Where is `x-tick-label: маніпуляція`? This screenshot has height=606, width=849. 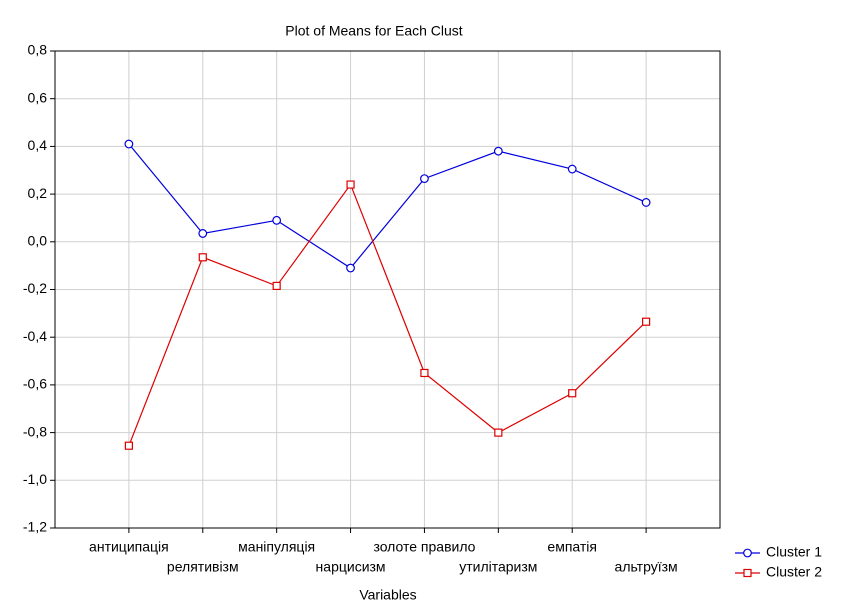
x-tick-label: маніпуляція is located at coordinates (276, 547).